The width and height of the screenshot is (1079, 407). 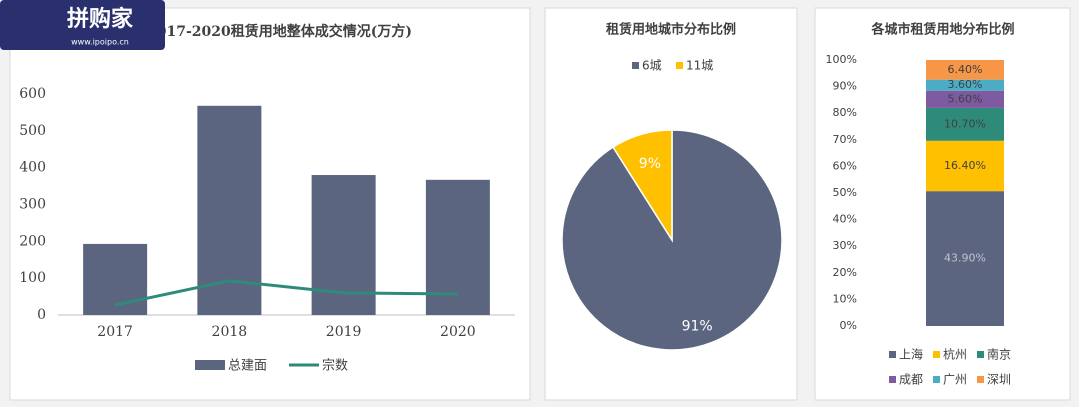 I want to click on data-label: 6.40%, so click(x=965, y=69).